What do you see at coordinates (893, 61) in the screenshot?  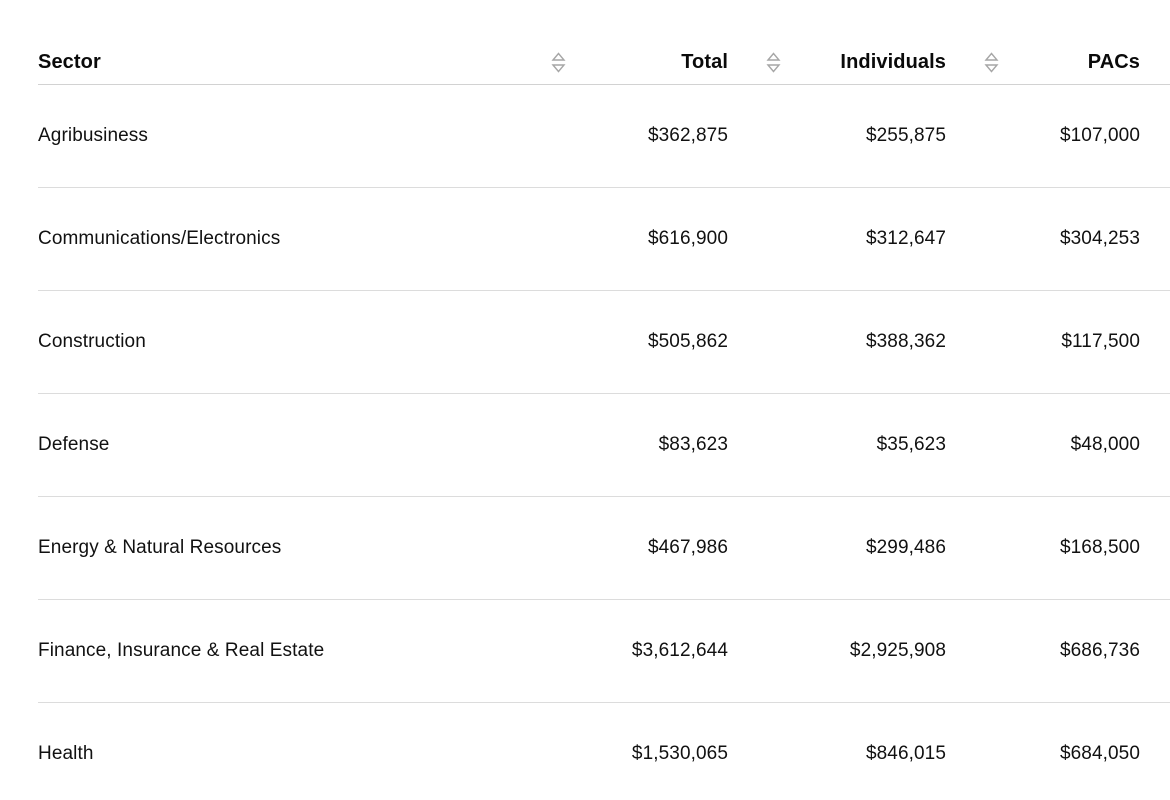 I see `column-header-individuals-label: Individuals` at bounding box center [893, 61].